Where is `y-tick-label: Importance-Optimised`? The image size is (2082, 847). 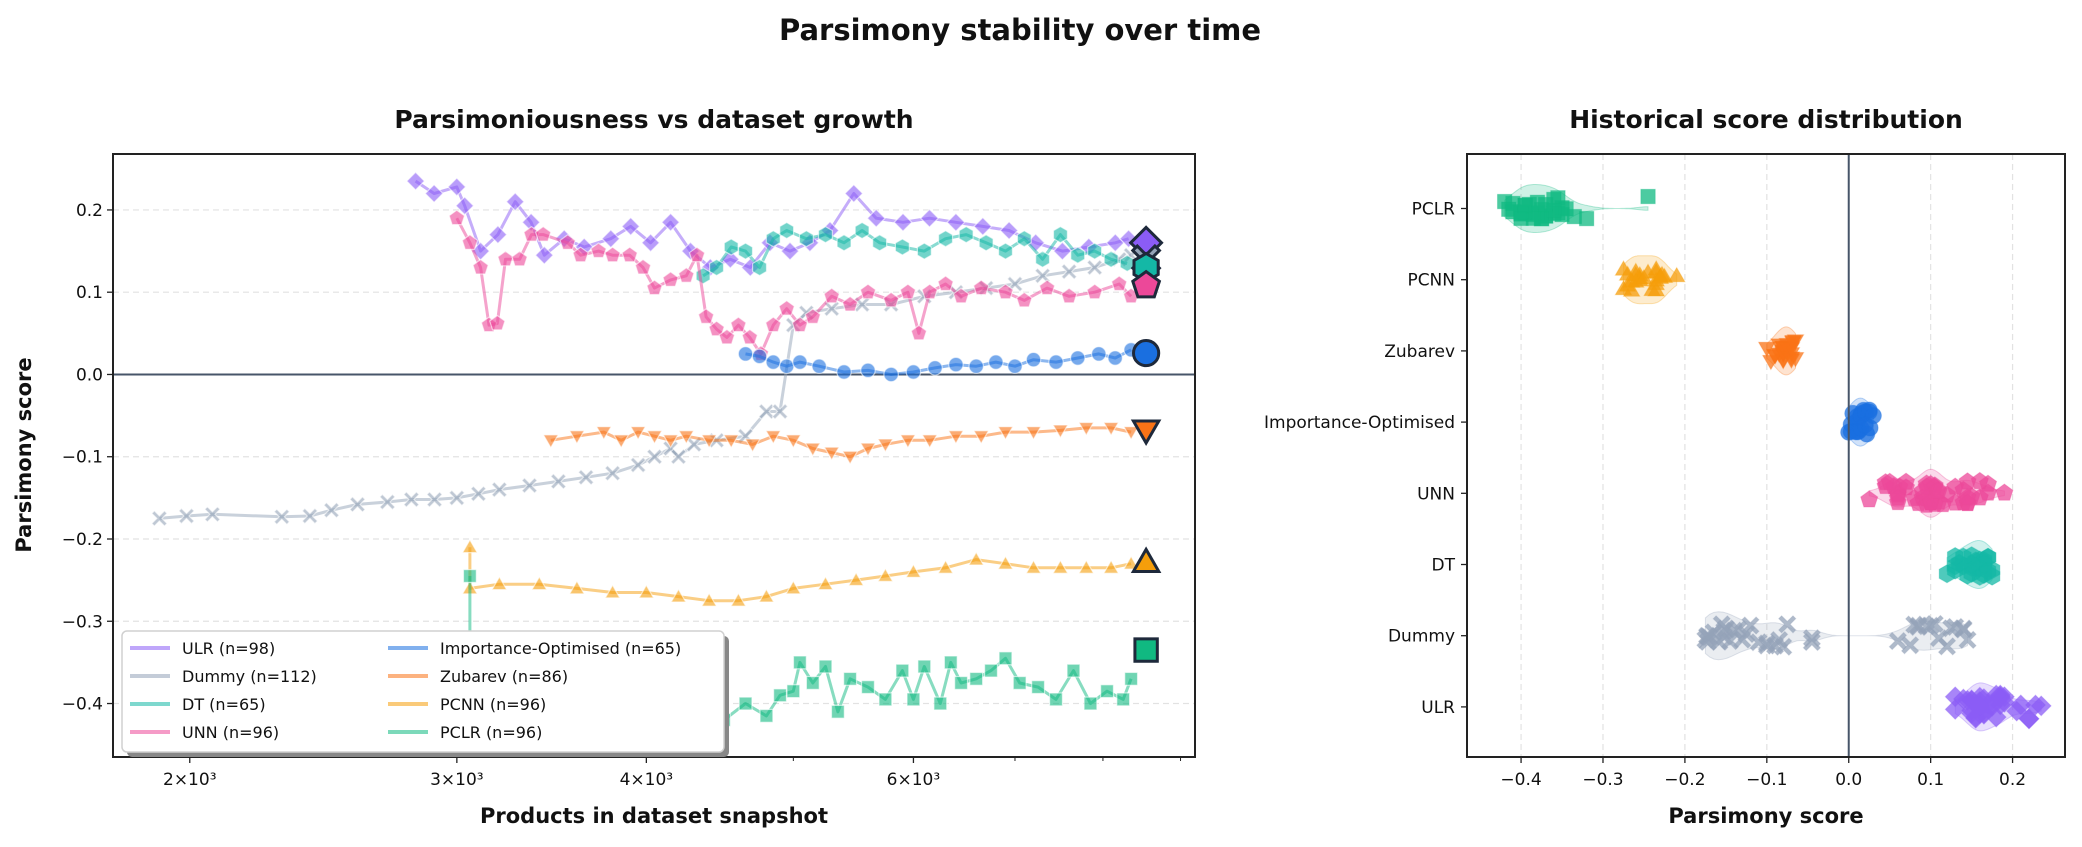
y-tick-label: Importance-Optimised is located at coordinates (1359, 423).